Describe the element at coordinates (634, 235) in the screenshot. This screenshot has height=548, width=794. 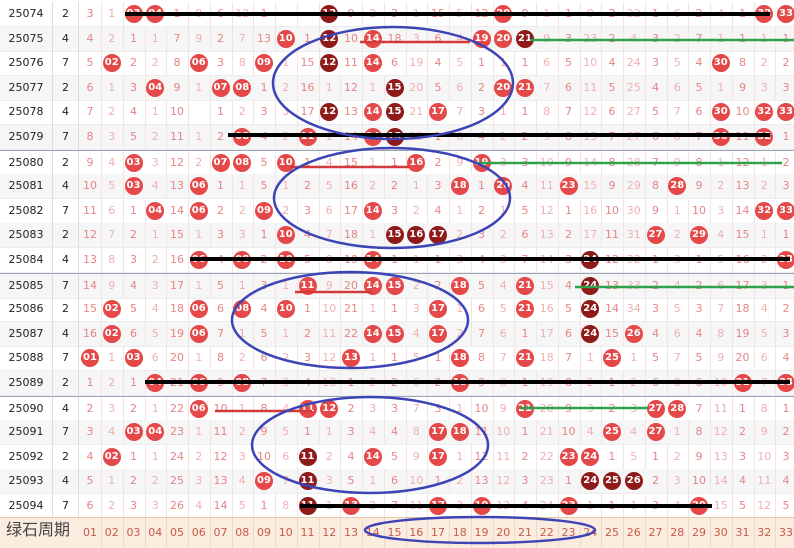
I see `miss-count-cell: 31` at that location.